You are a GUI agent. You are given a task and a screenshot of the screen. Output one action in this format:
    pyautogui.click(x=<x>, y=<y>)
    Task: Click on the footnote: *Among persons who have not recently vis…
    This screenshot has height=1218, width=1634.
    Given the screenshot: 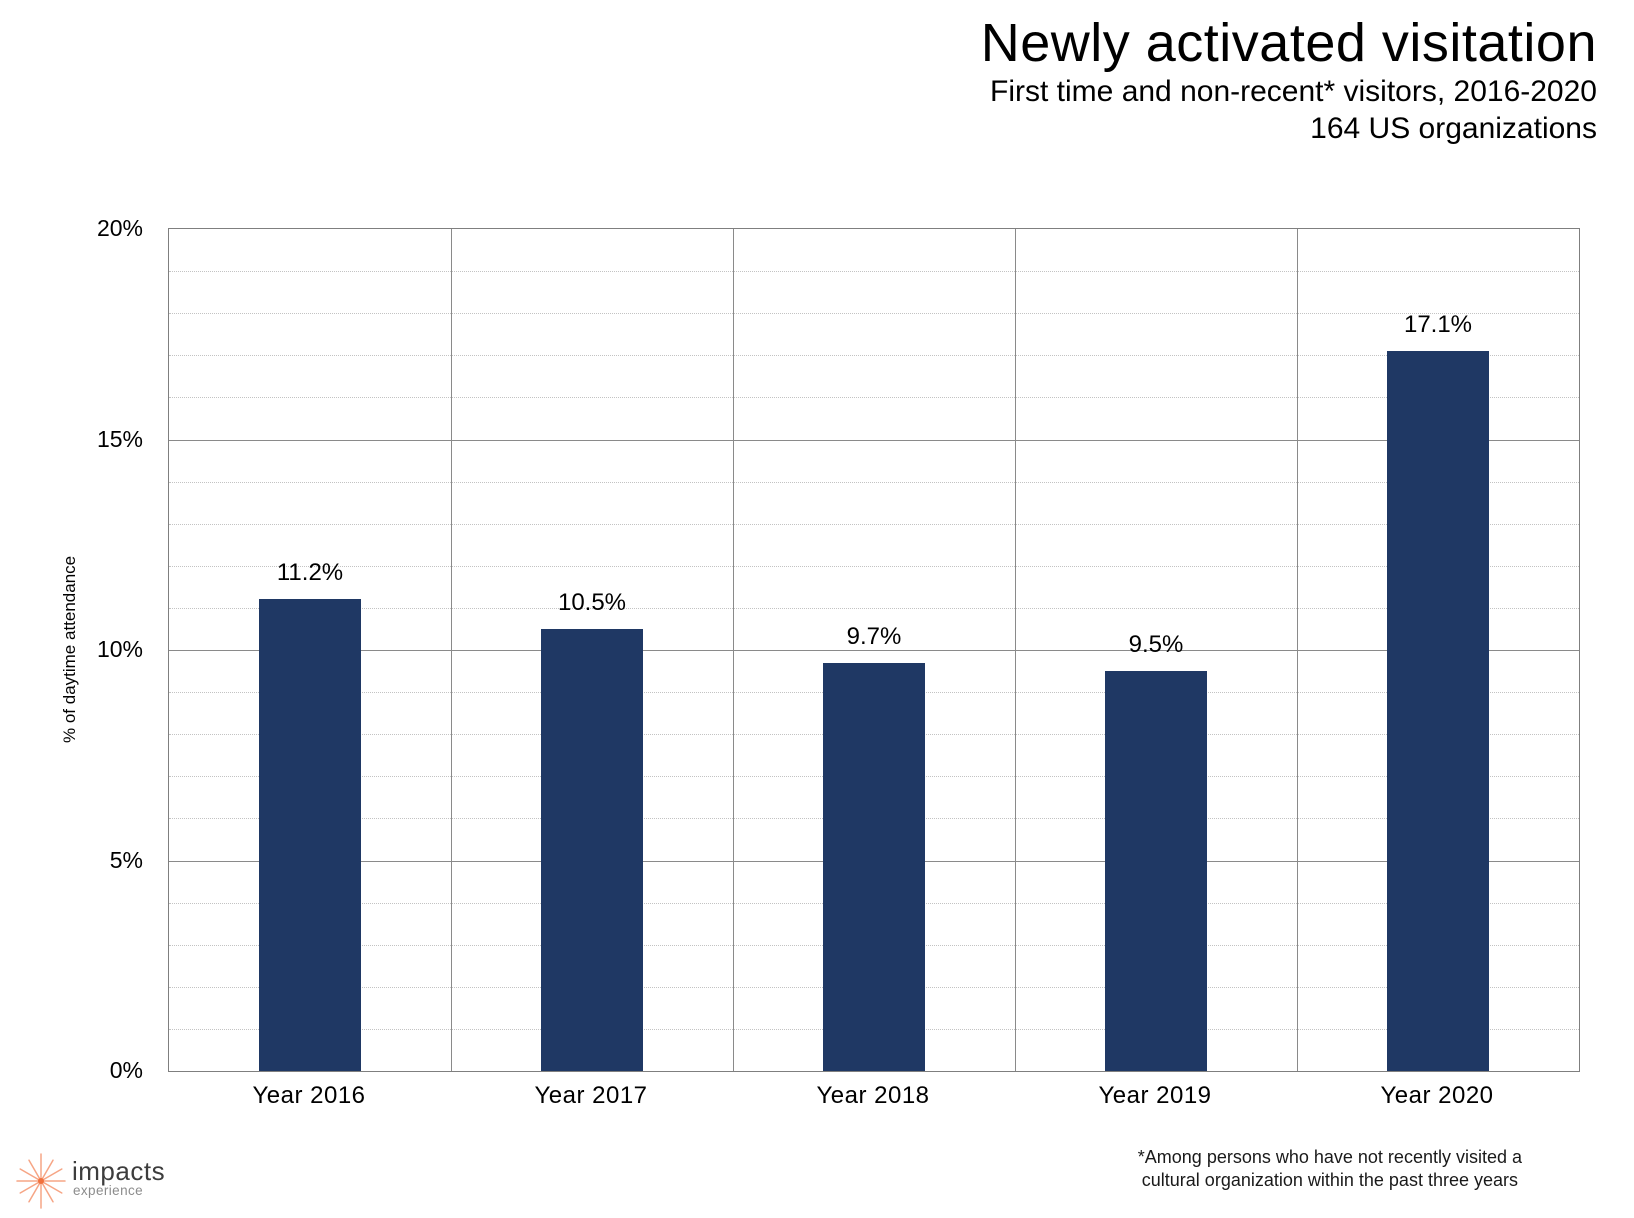 What is the action you would take?
    pyautogui.click(x=1330, y=1169)
    